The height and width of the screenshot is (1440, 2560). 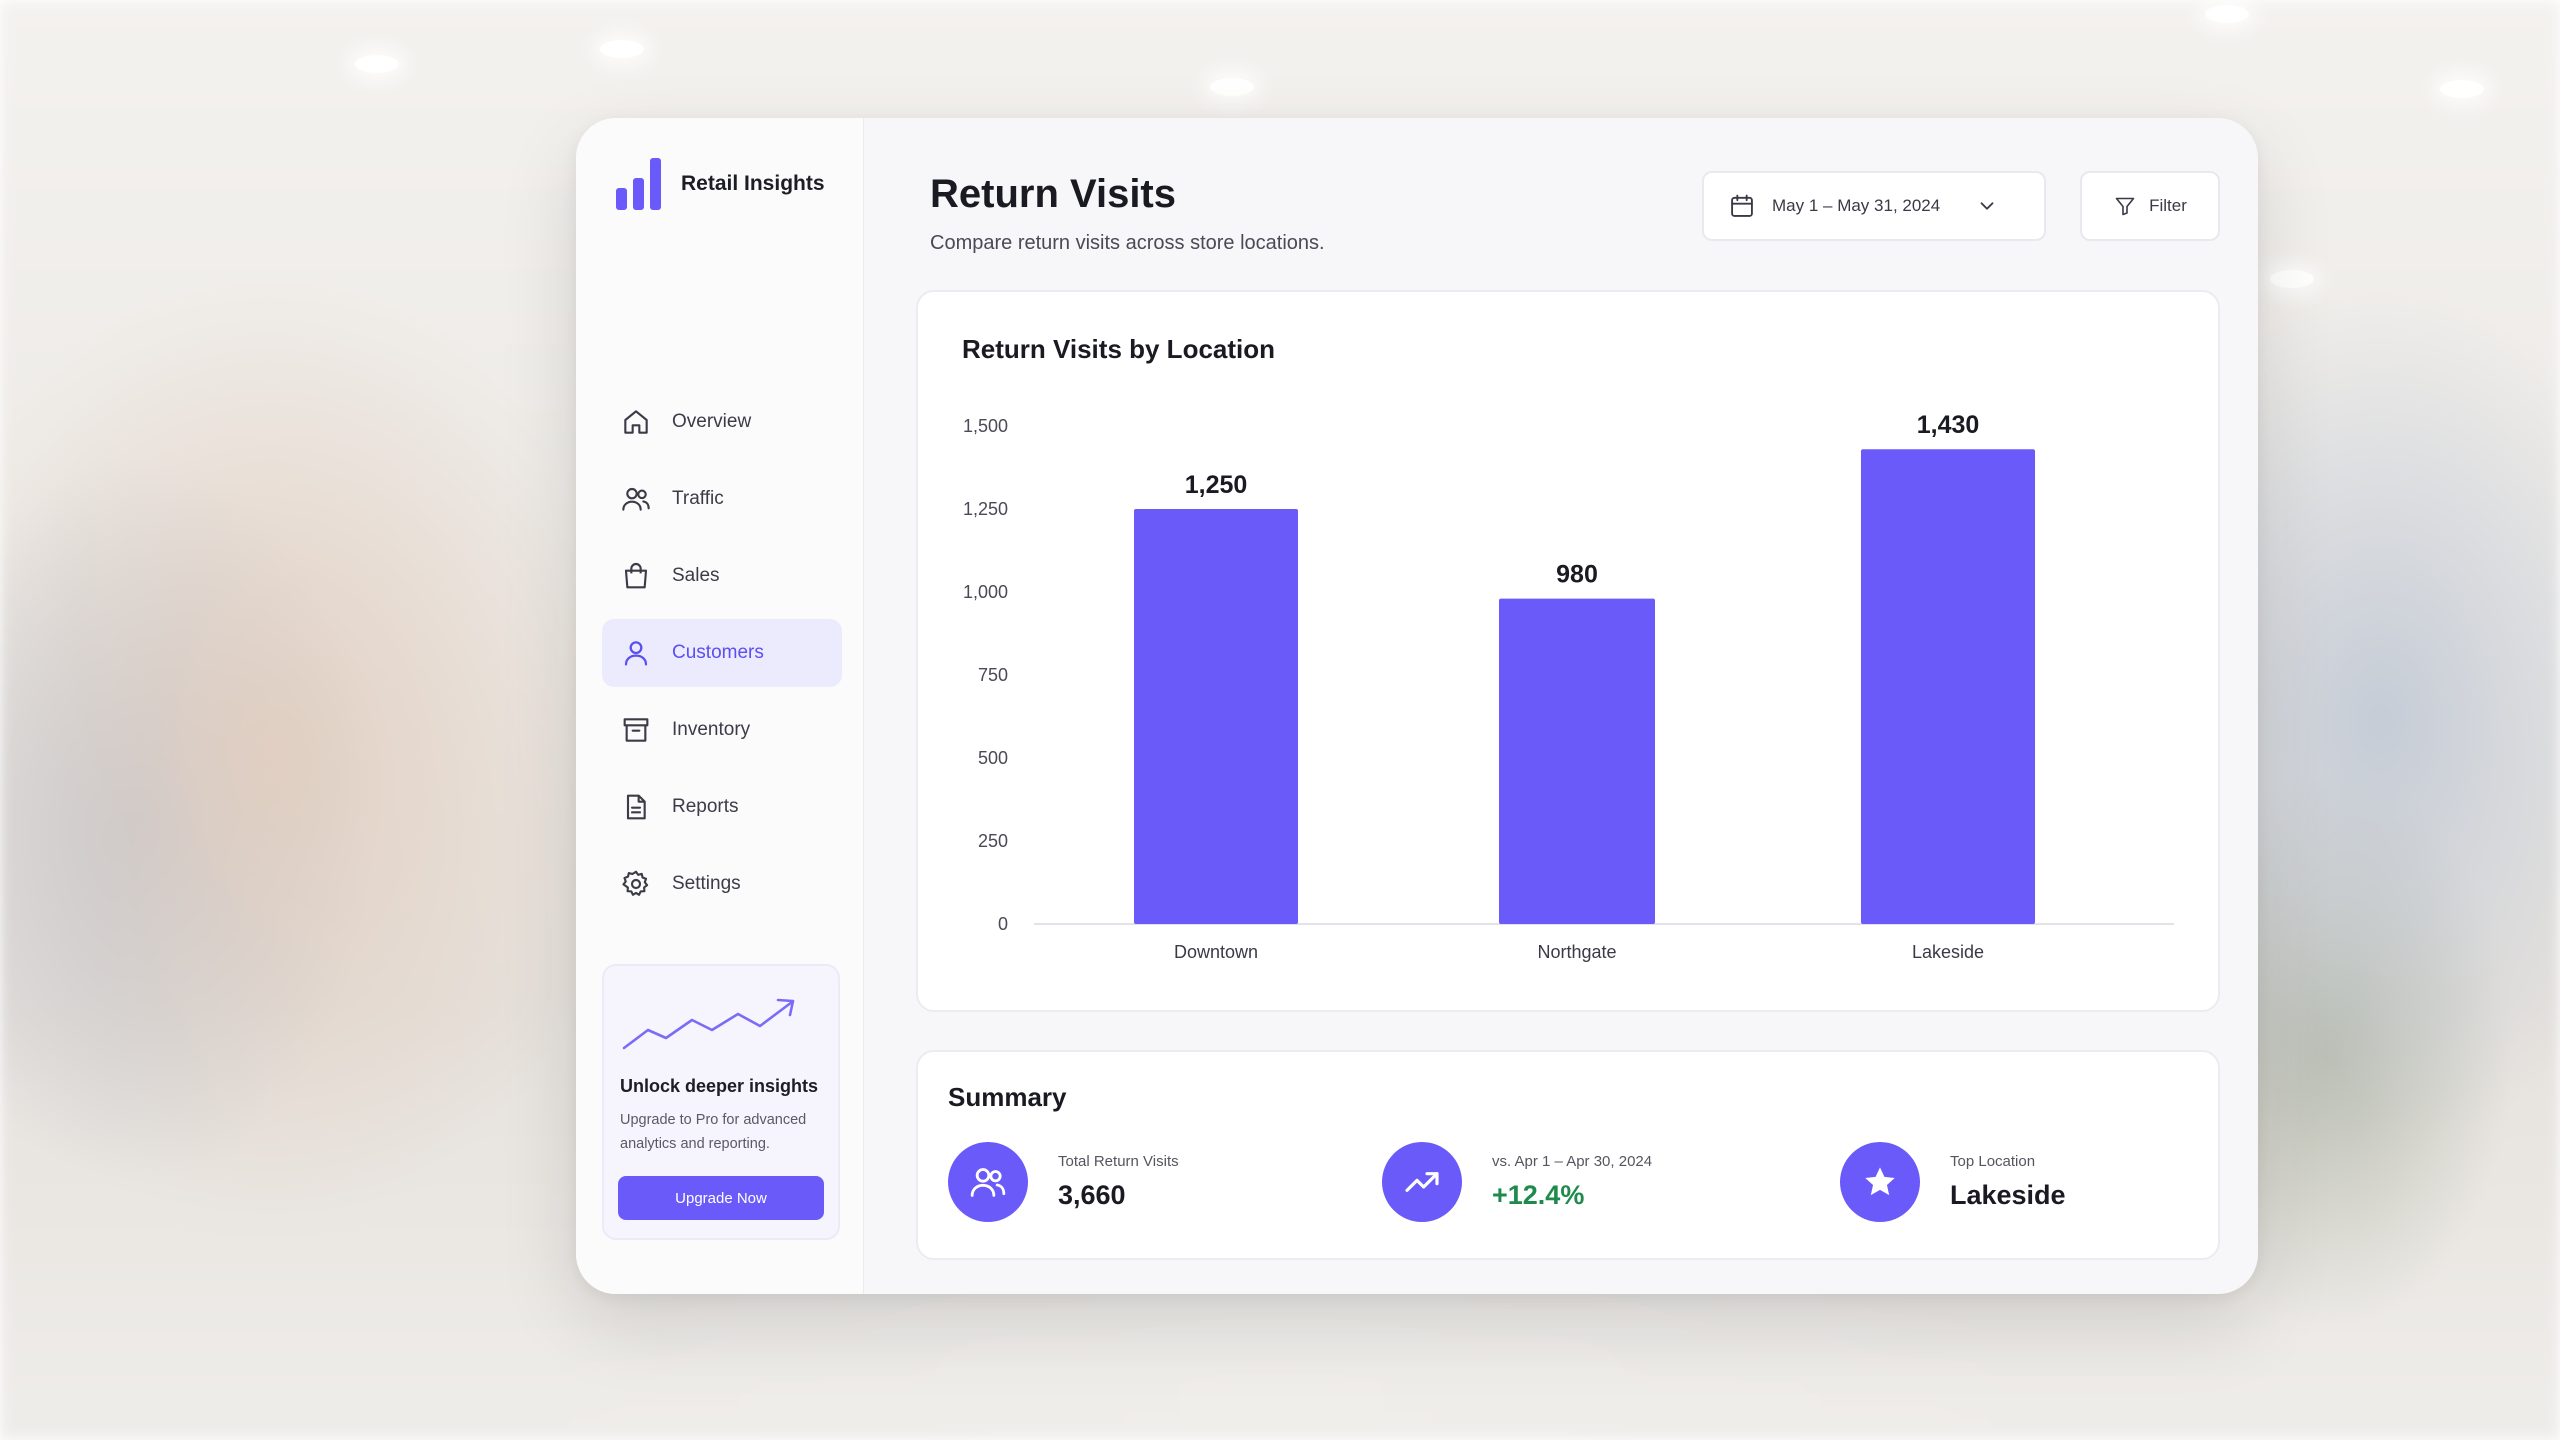 I want to click on filter-funnel-icon, so click(x=2125, y=206).